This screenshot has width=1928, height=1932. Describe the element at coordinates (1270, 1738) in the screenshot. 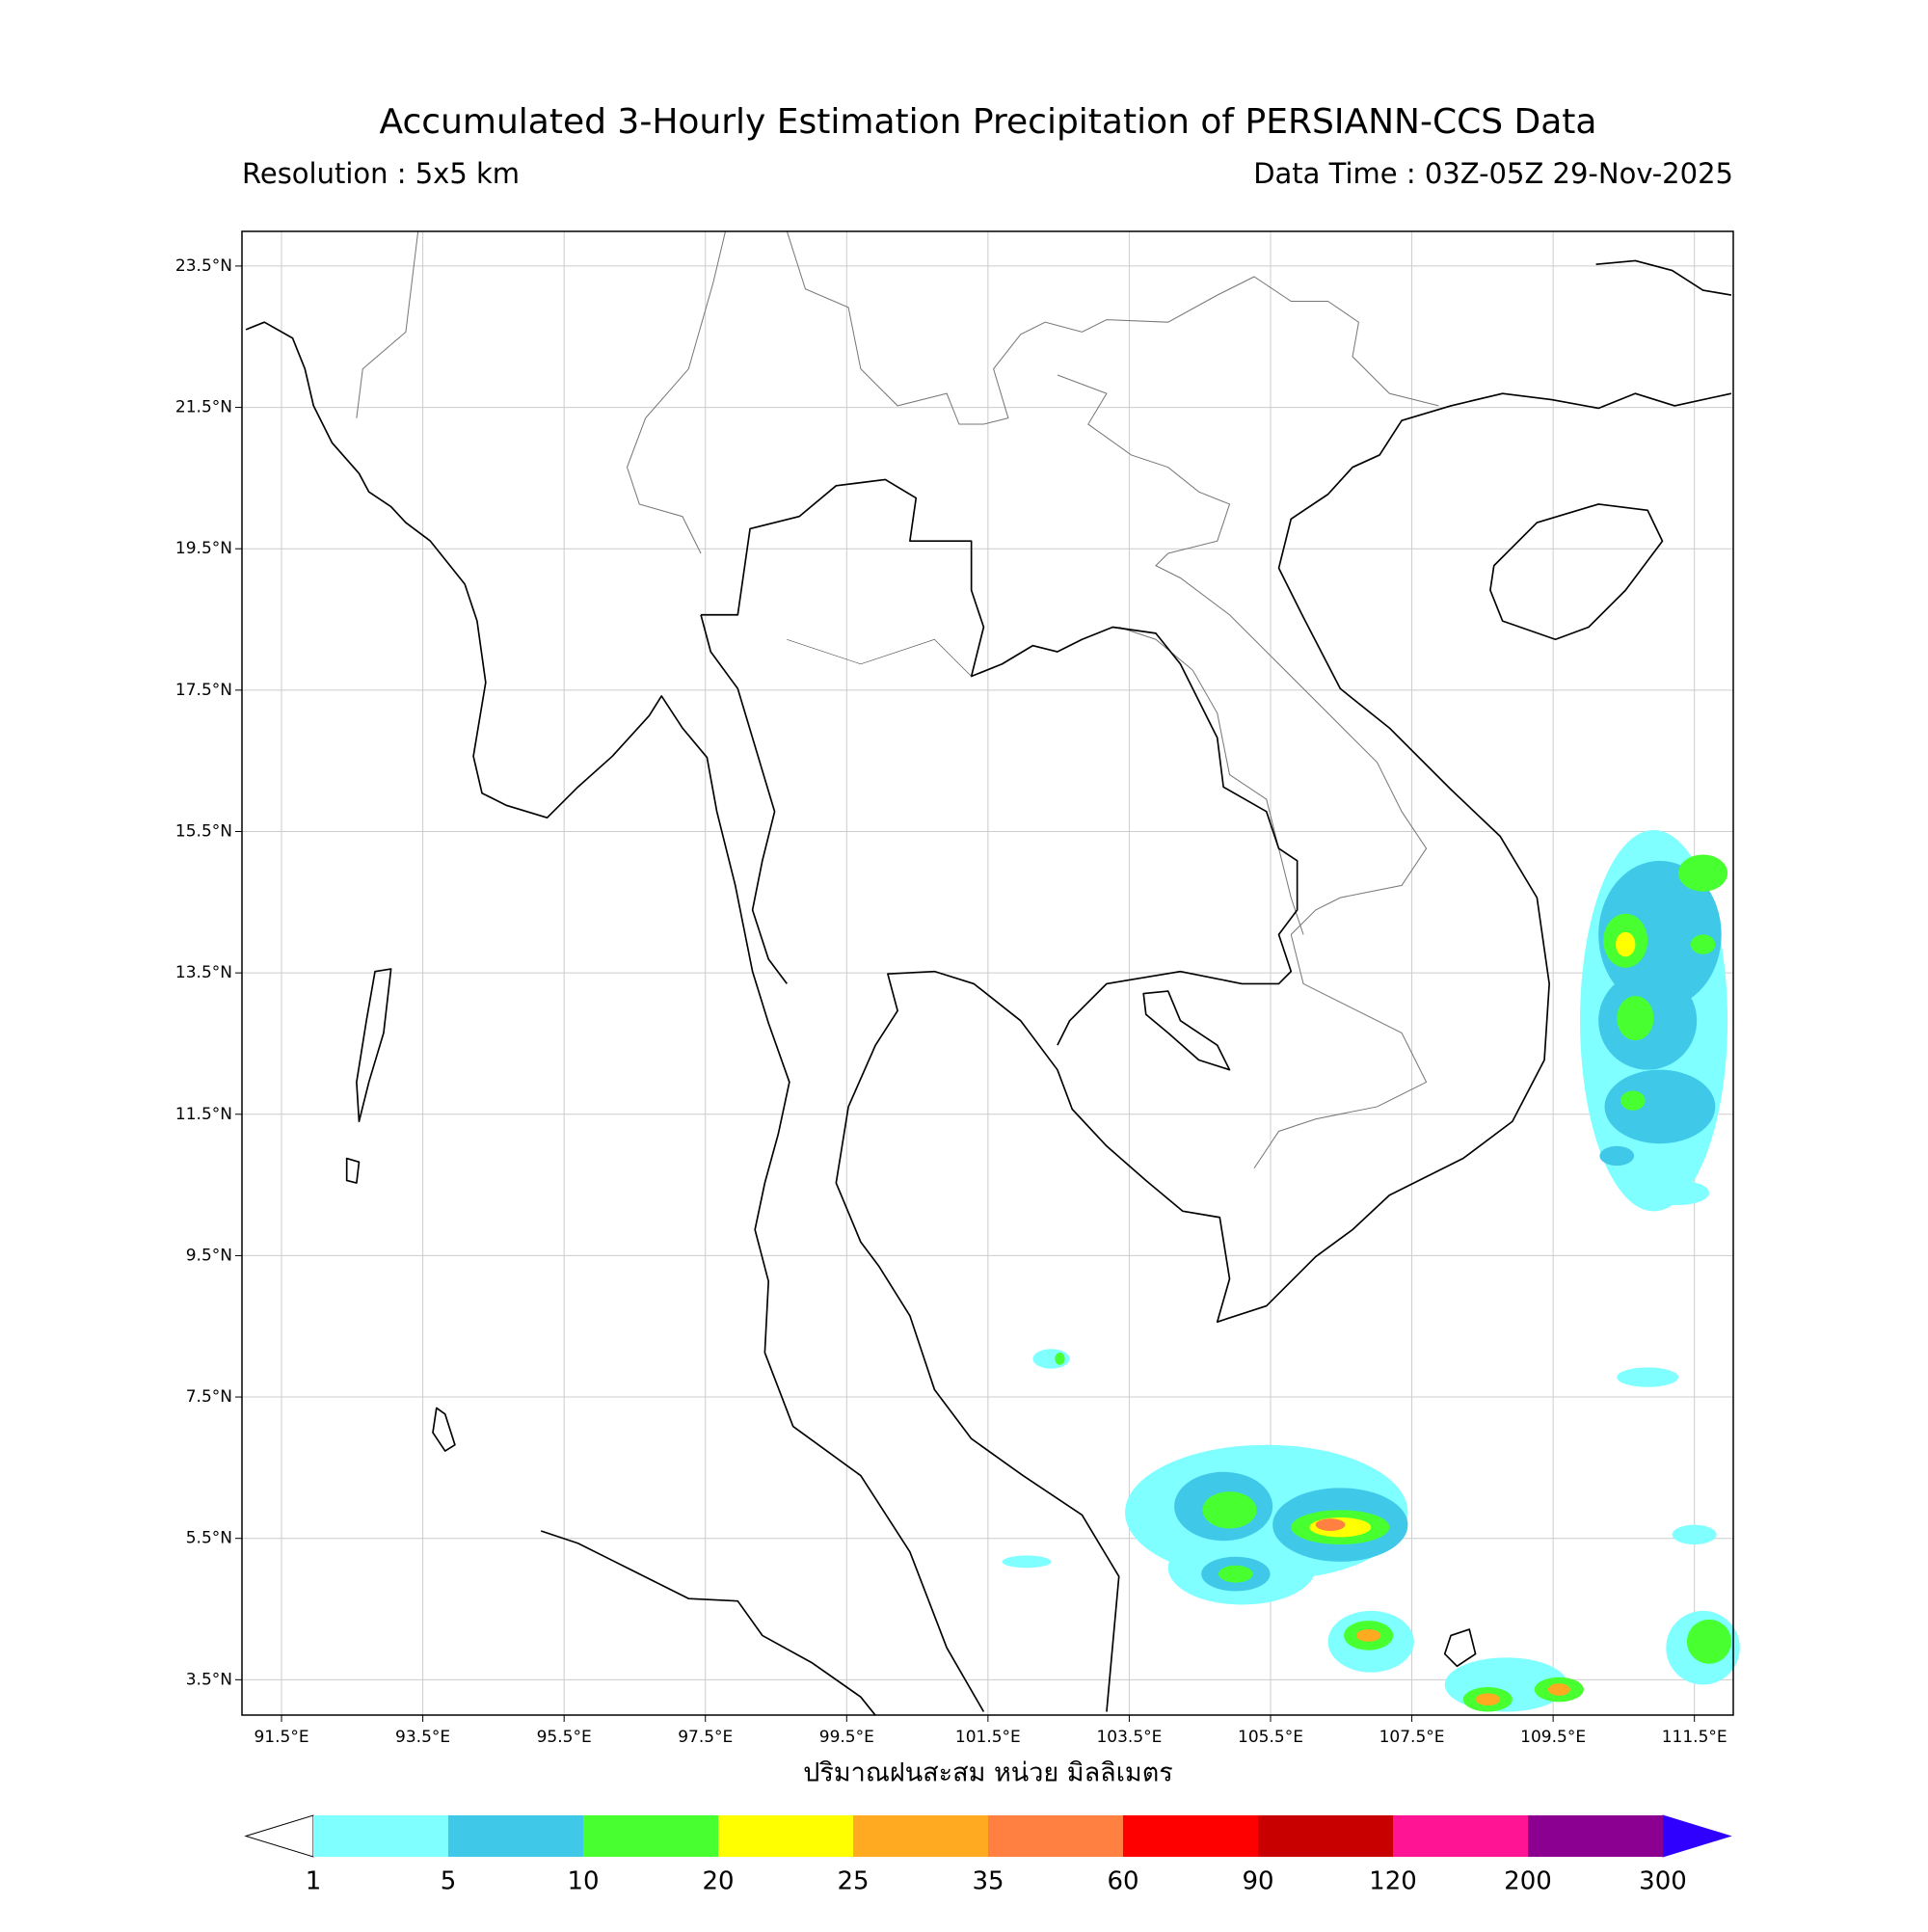

I see `lon-tick-label: 105.5°E` at that location.